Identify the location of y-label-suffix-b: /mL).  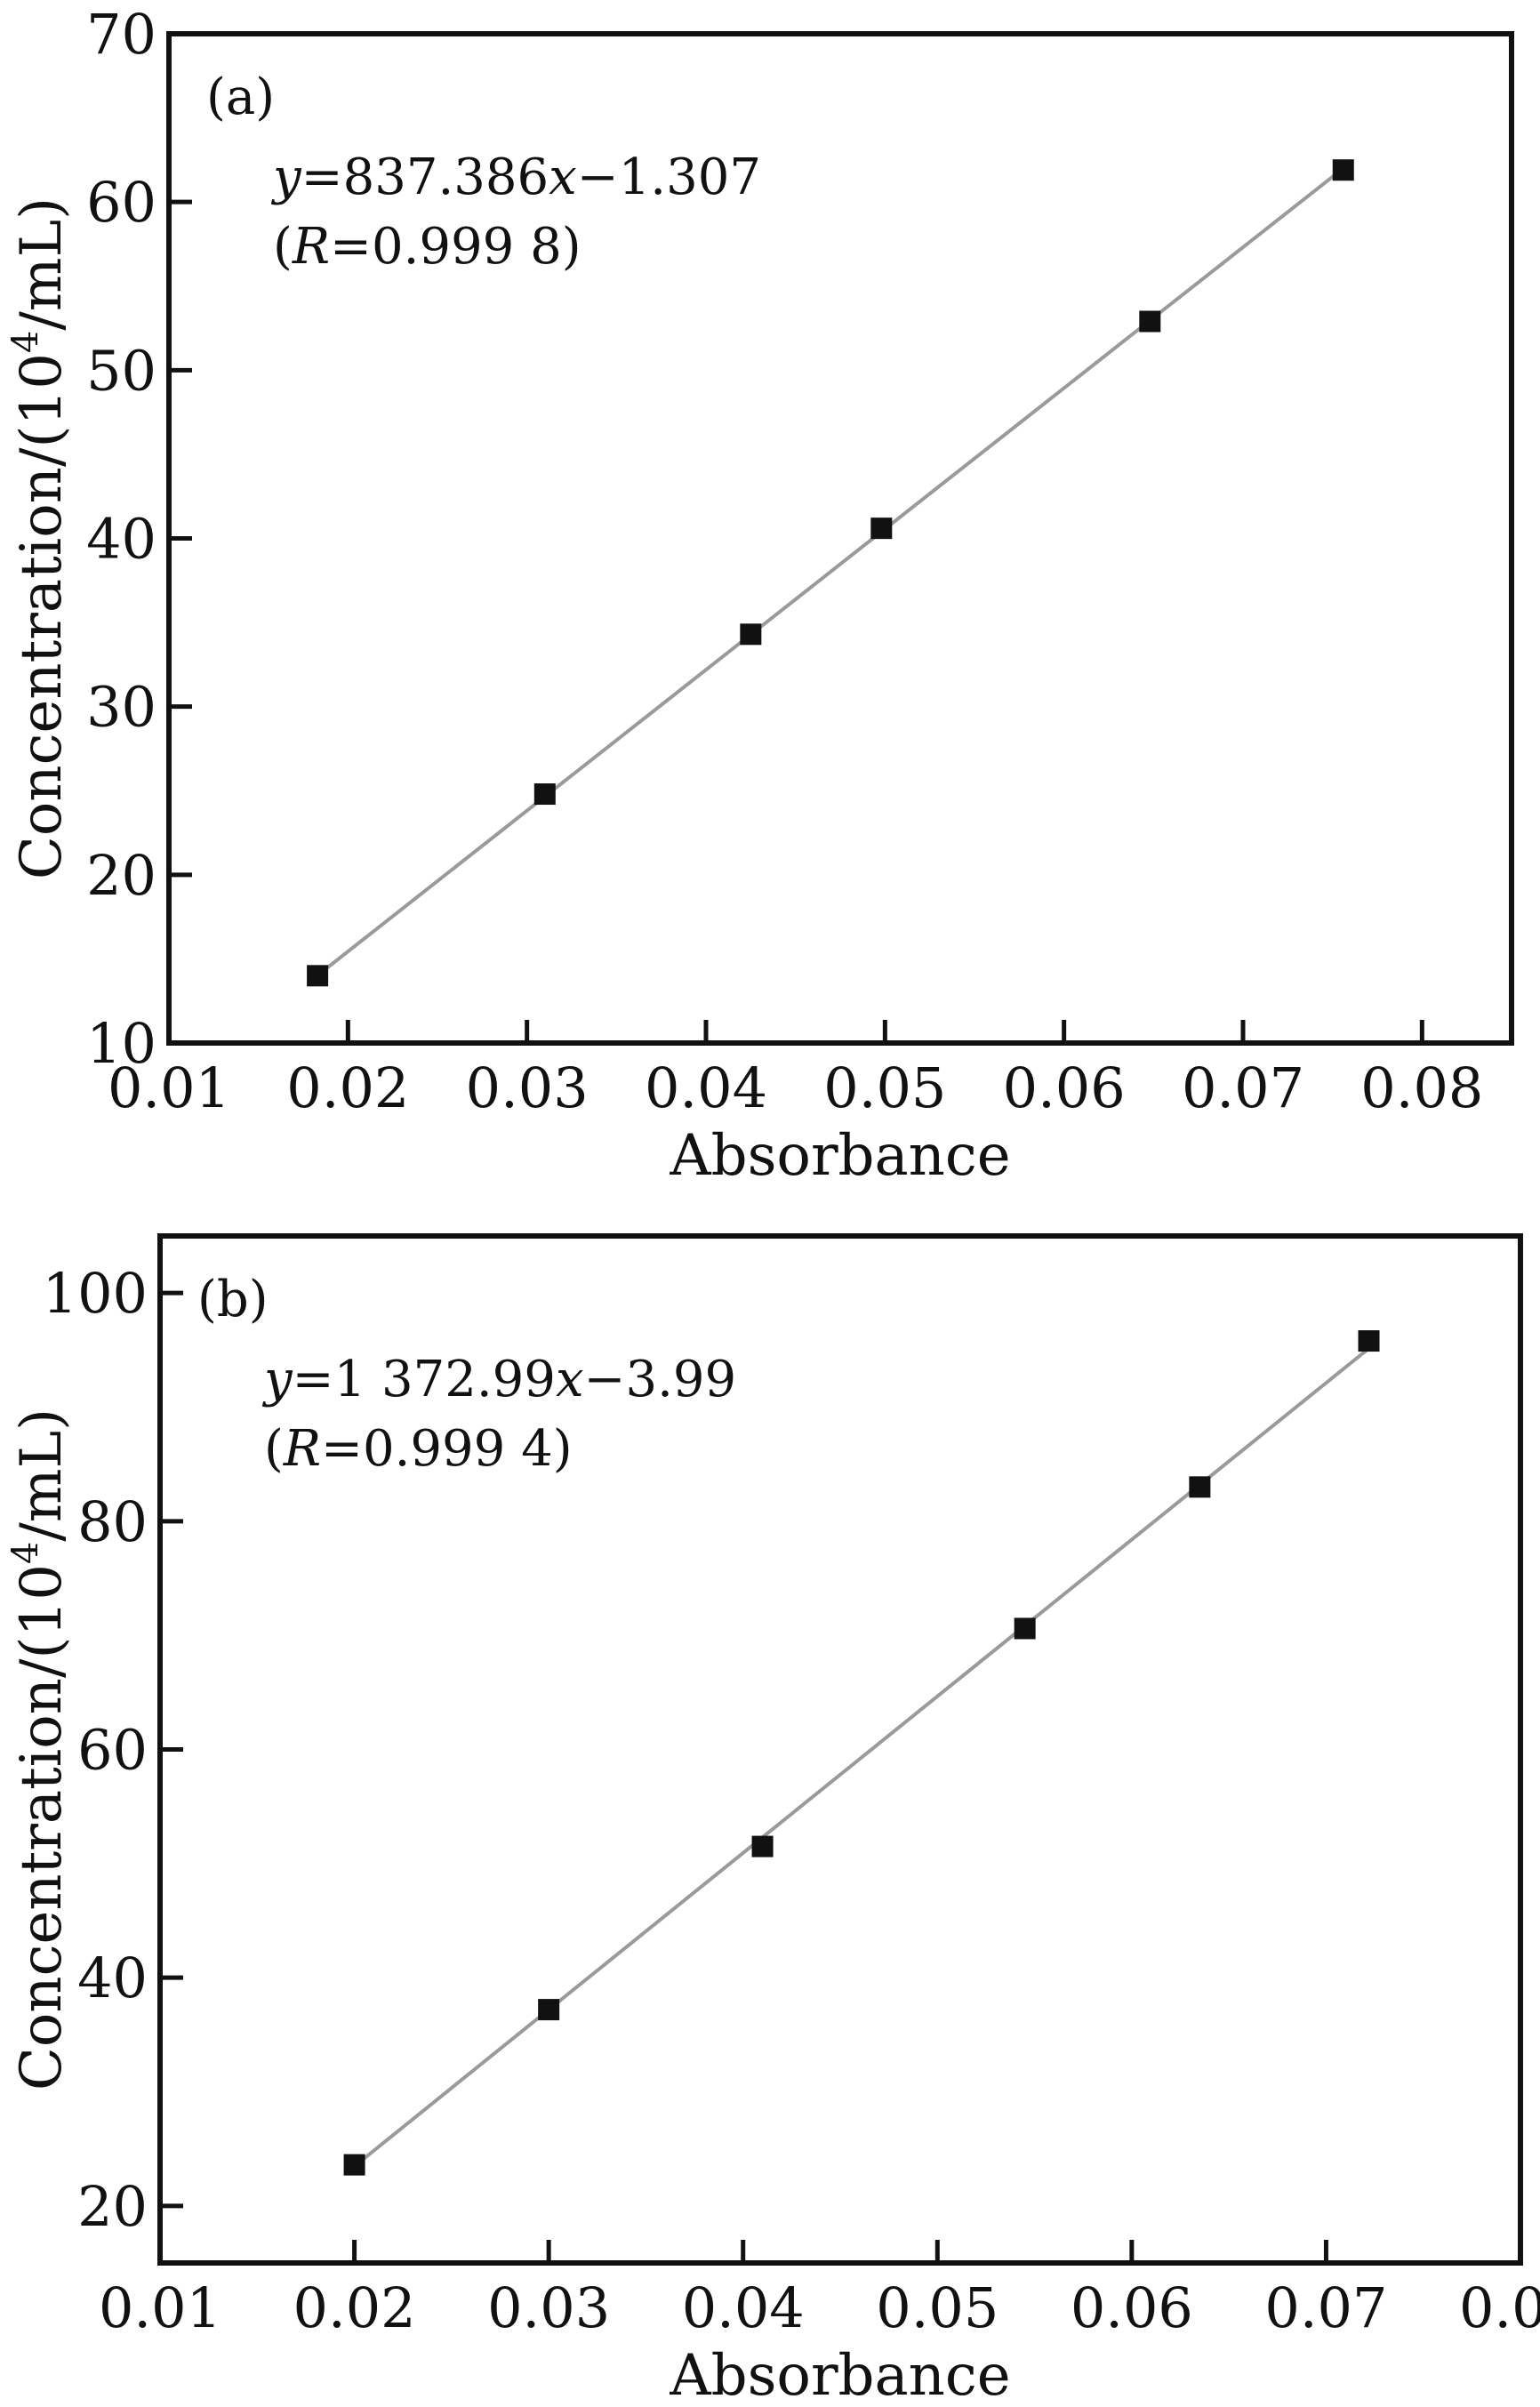
(42, 1475).